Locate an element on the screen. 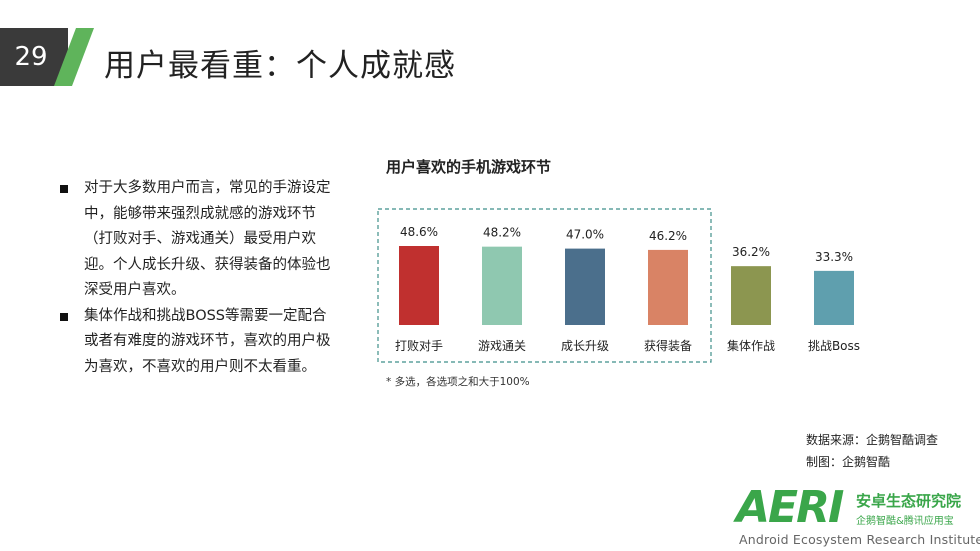 This screenshot has height=551, width=980. category-label: 挑战Boss is located at coordinates (834, 346).